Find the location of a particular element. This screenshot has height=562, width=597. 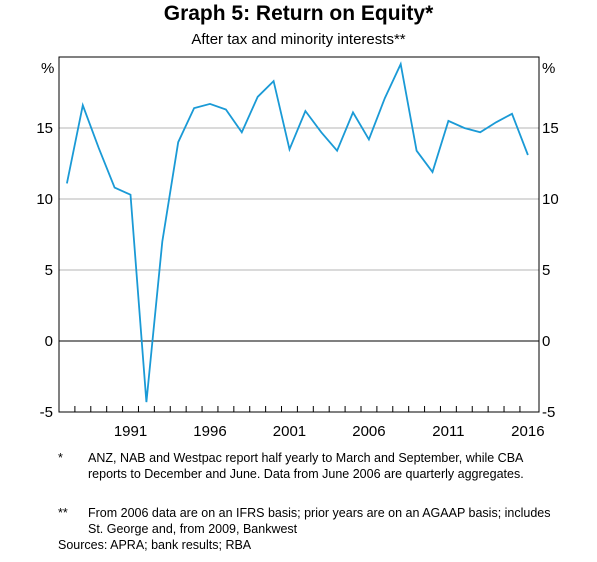

x-tick-label: 1991 is located at coordinates (130, 431).